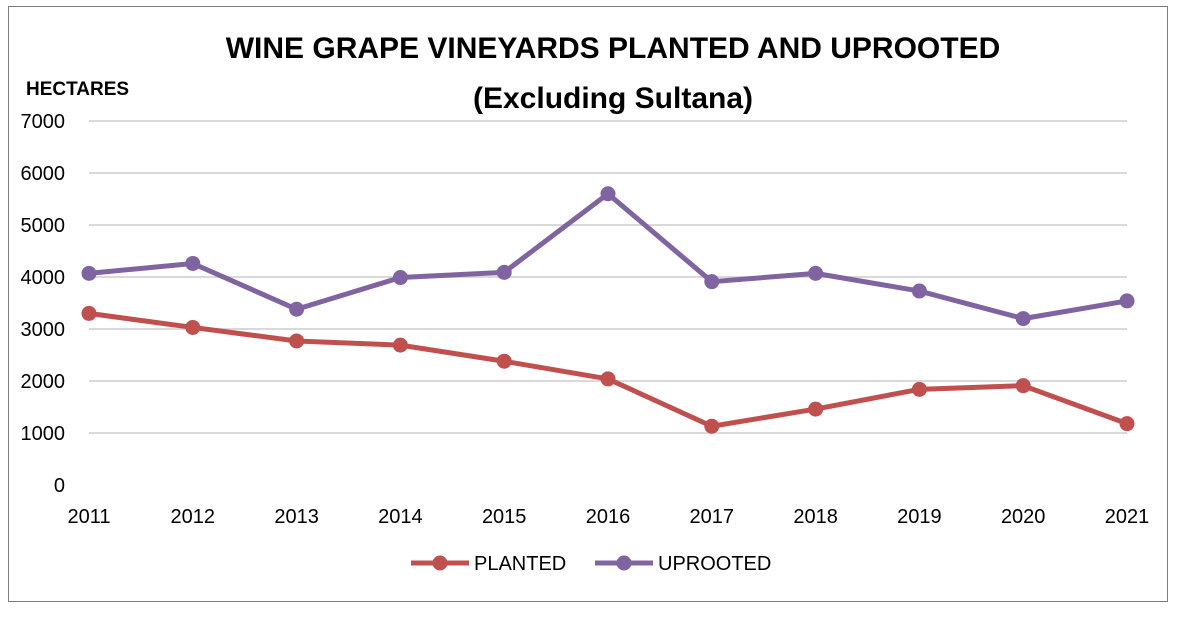 Image resolution: width=1178 pixels, height=633 pixels. Describe the element at coordinates (43, 434) in the screenshot. I see `y-tick-label: 1000` at that location.